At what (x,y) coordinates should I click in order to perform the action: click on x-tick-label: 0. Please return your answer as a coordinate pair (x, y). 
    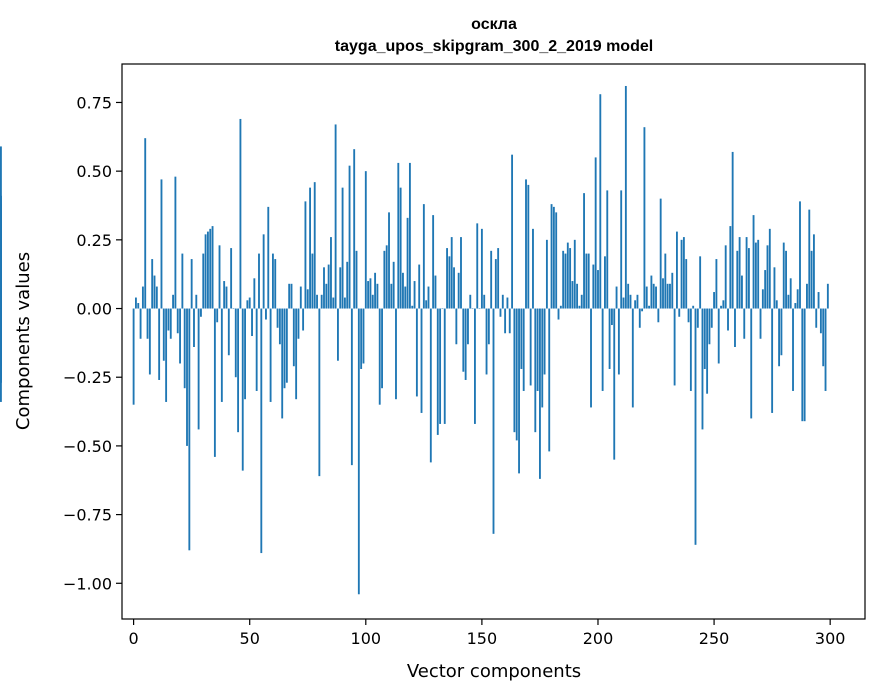
    Looking at the image, I should click on (134, 638).